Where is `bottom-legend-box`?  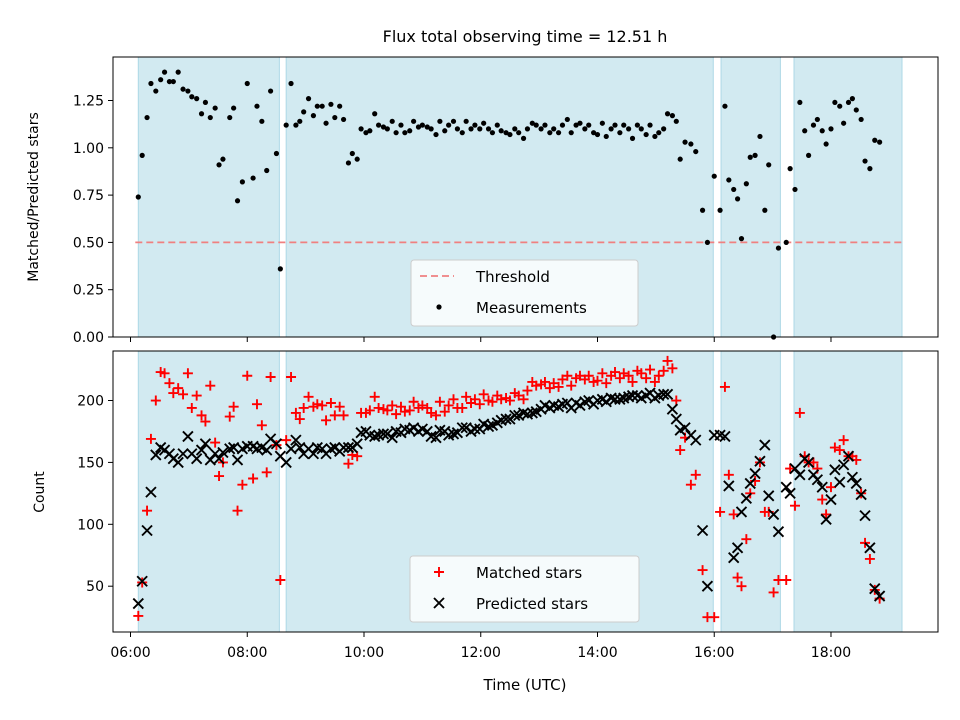
bottom-legend-box is located at coordinates (524, 589).